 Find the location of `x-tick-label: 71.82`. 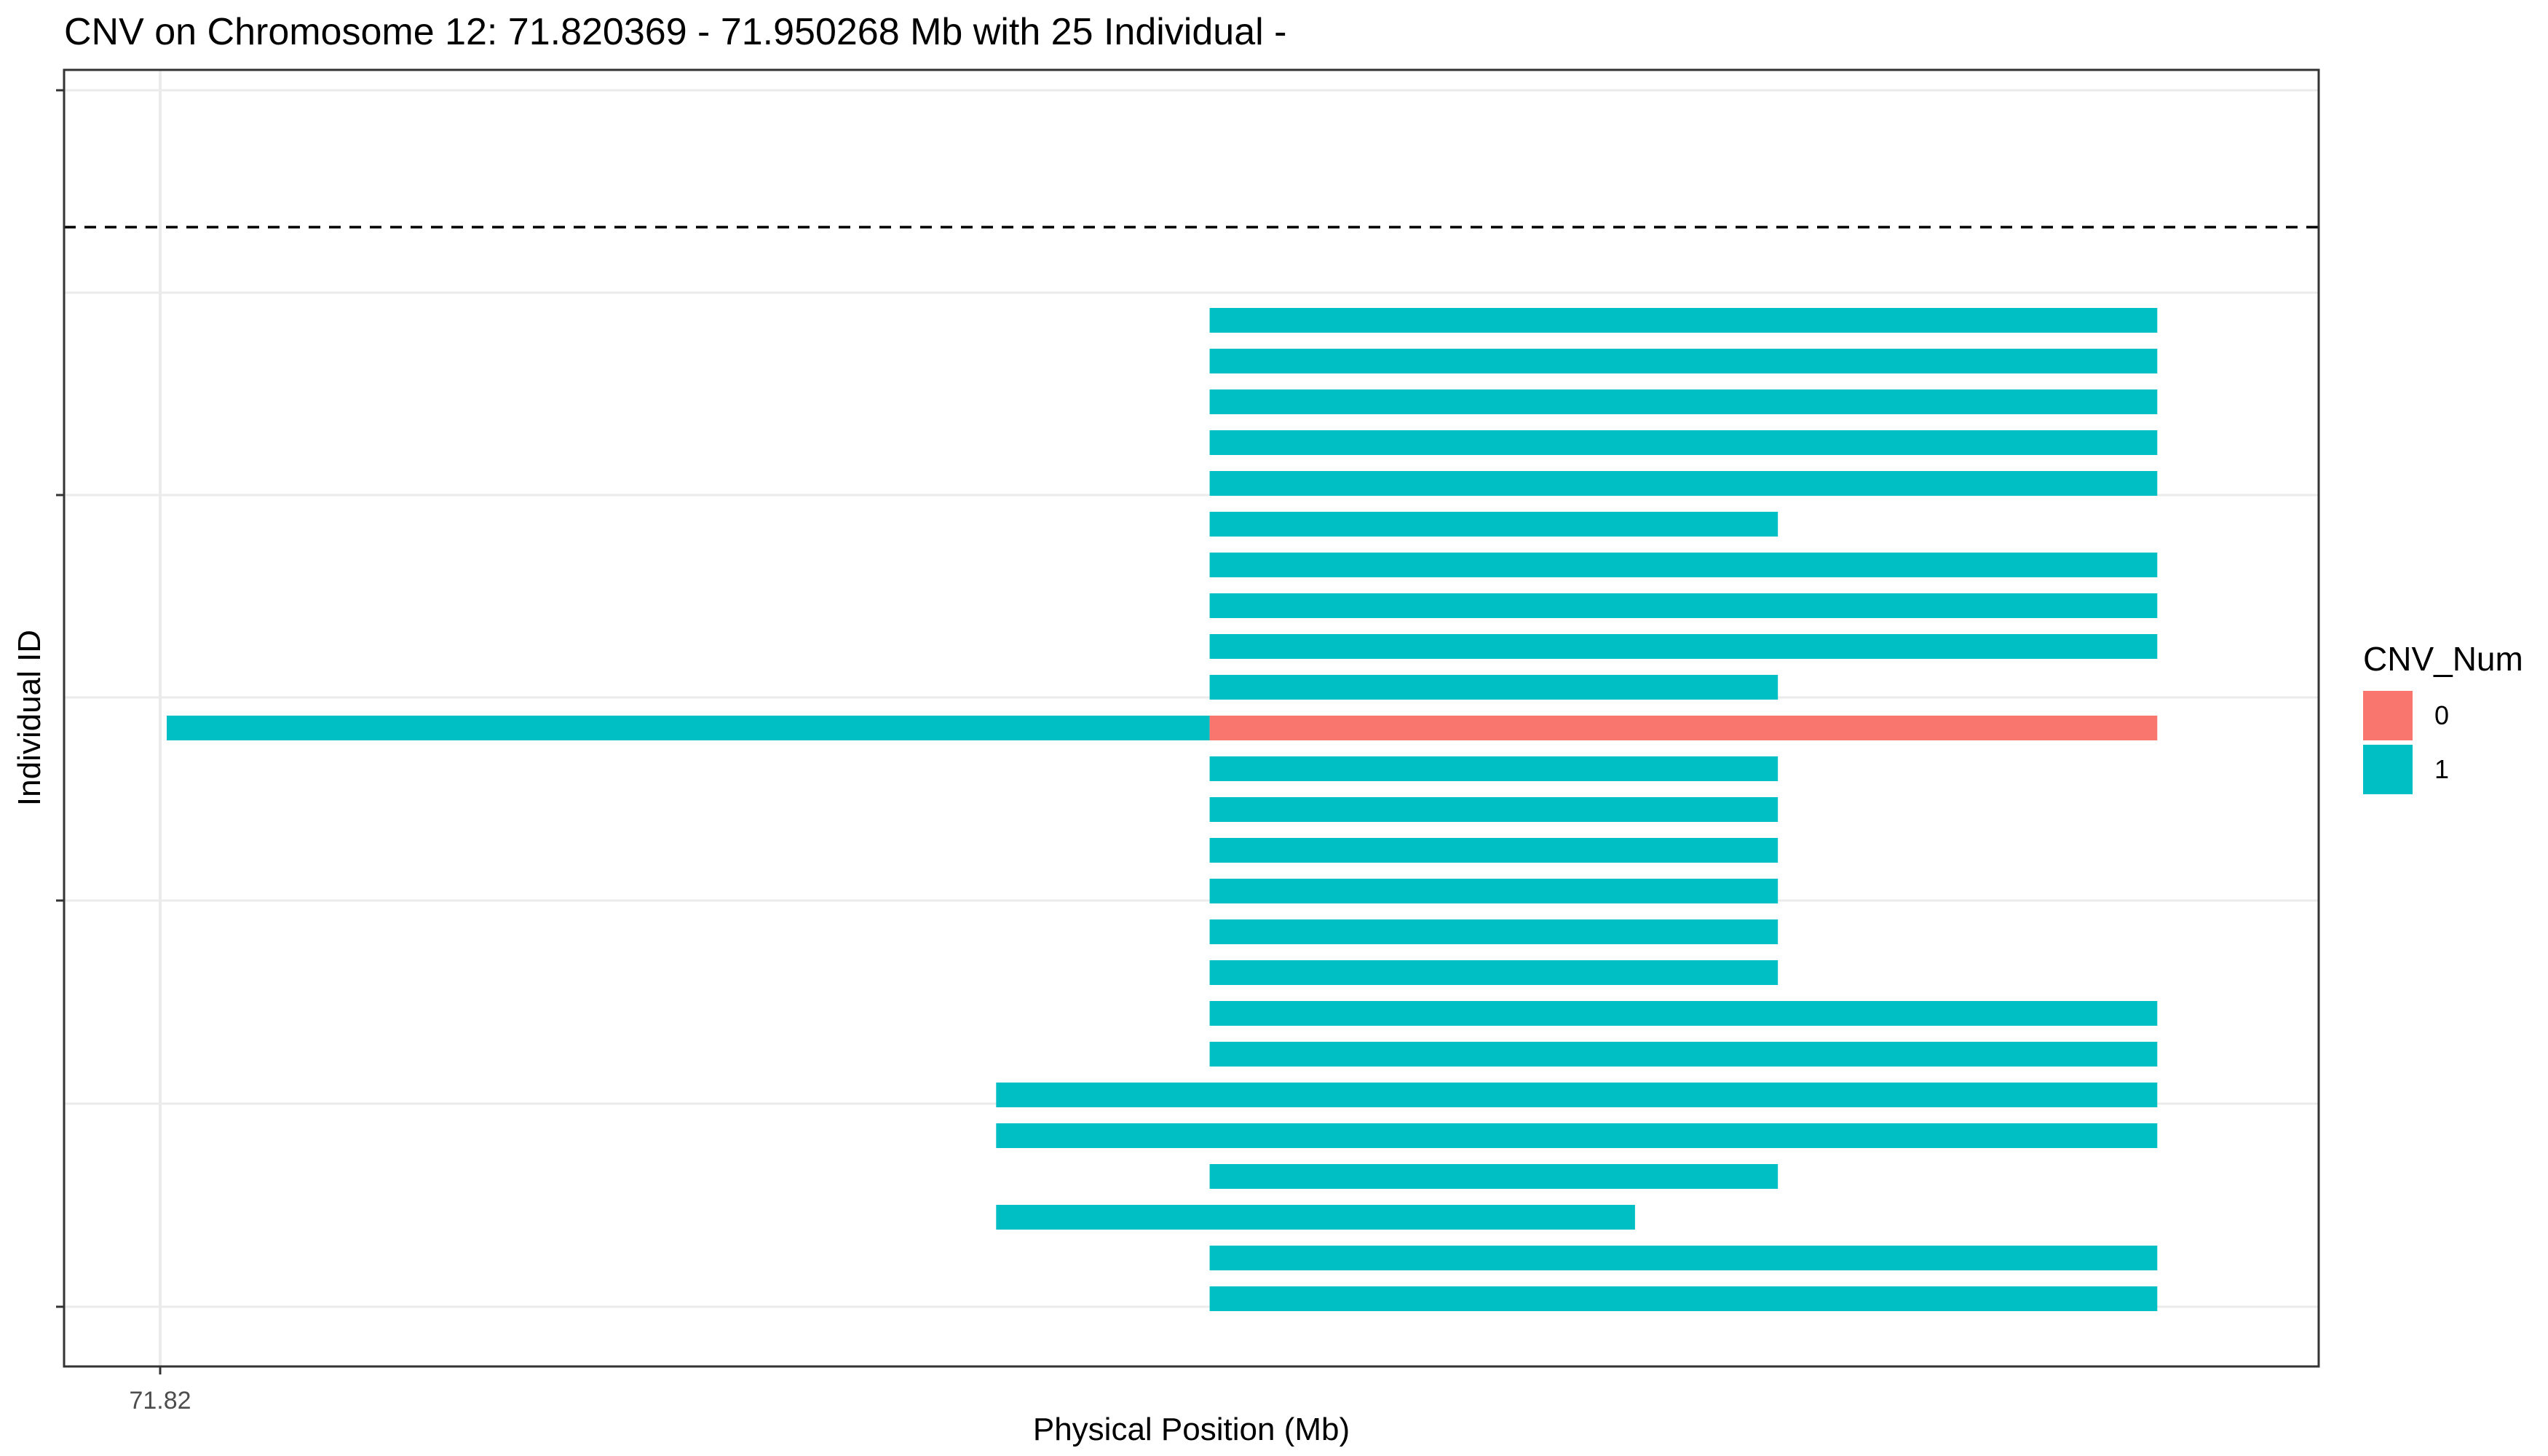

x-tick-label: 71.82 is located at coordinates (160, 1401).